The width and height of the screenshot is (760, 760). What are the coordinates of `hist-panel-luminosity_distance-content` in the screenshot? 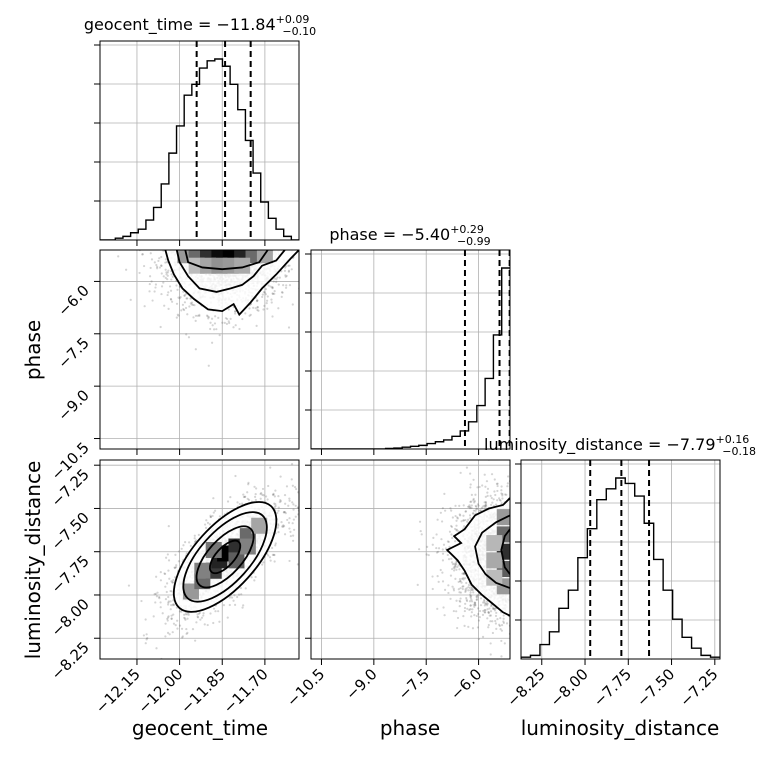 It's located at (620, 559).